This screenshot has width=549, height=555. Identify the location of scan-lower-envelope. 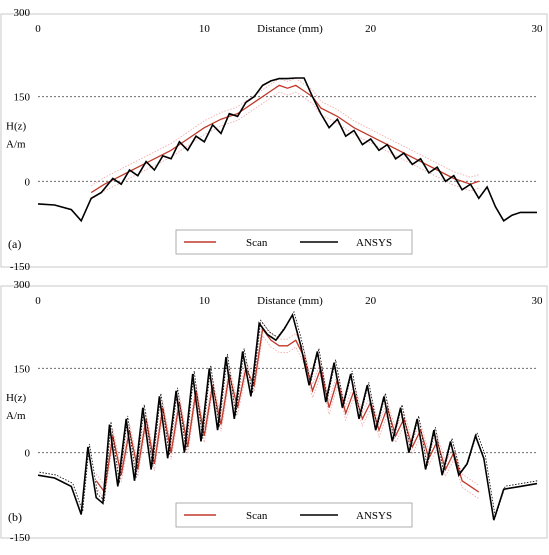
(284, 145).